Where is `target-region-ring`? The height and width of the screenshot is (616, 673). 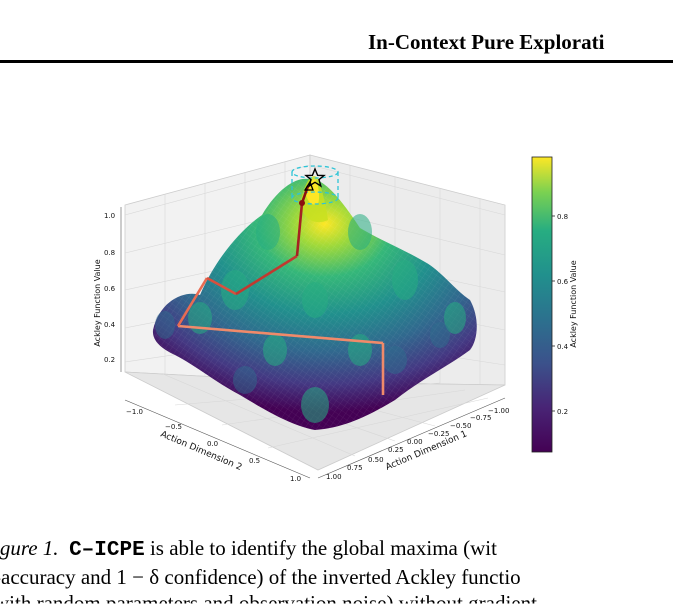
target-region-ring is located at coordinates (315, 185).